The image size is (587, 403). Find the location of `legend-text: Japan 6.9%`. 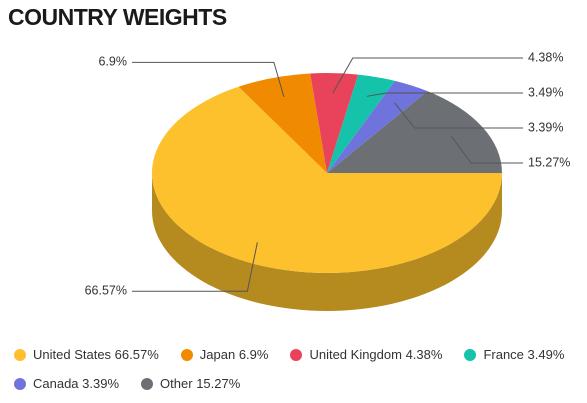

legend-text: Japan 6.9% is located at coordinates (234, 354).